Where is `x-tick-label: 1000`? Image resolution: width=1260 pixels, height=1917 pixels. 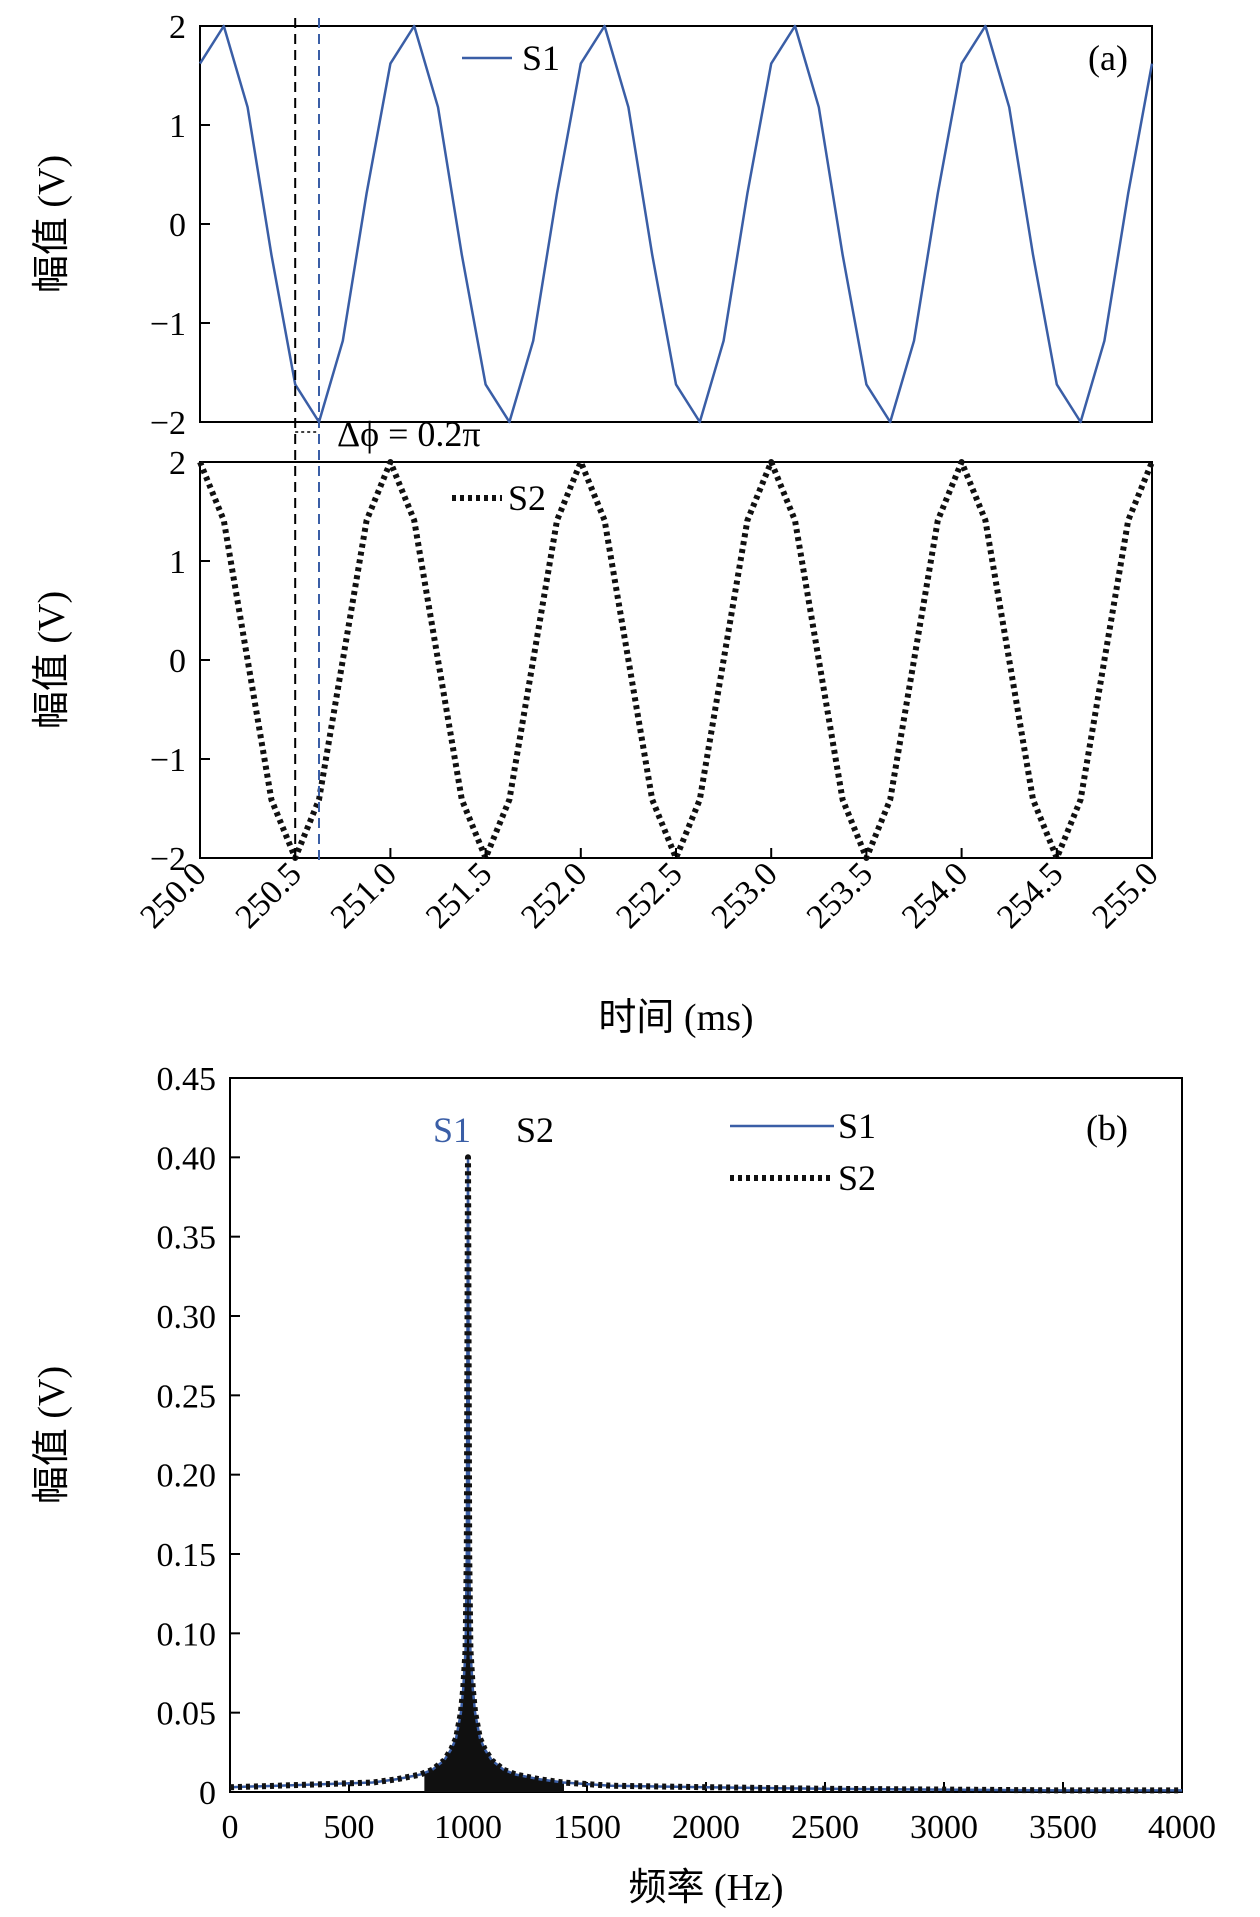 x-tick-label: 1000 is located at coordinates (468, 1827).